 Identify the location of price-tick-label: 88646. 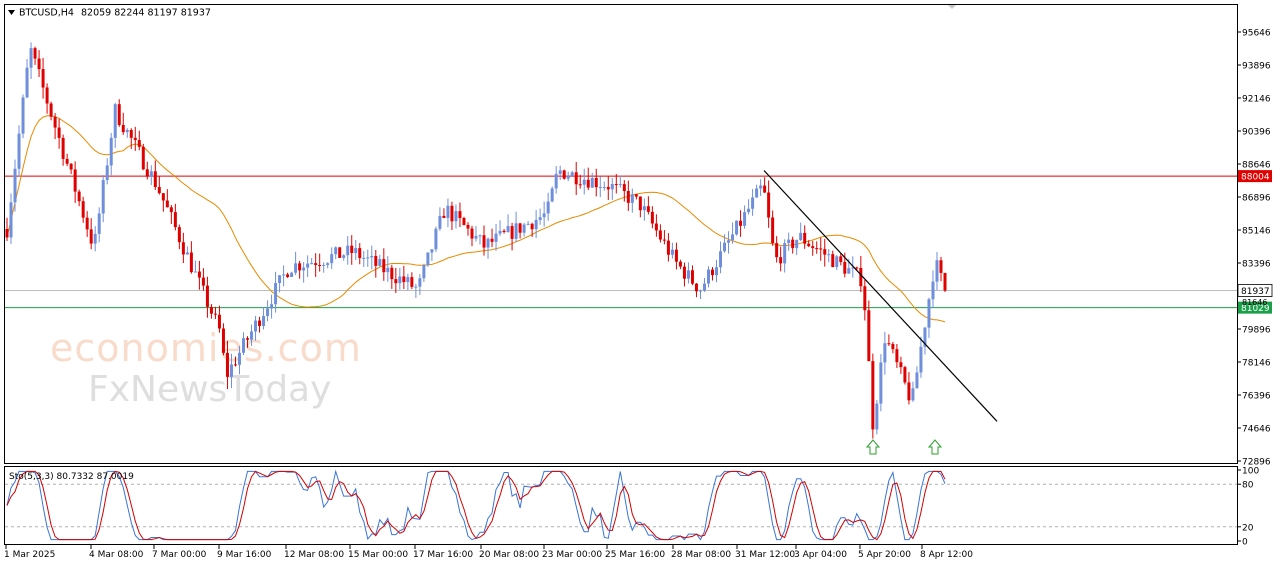
(1256, 166).